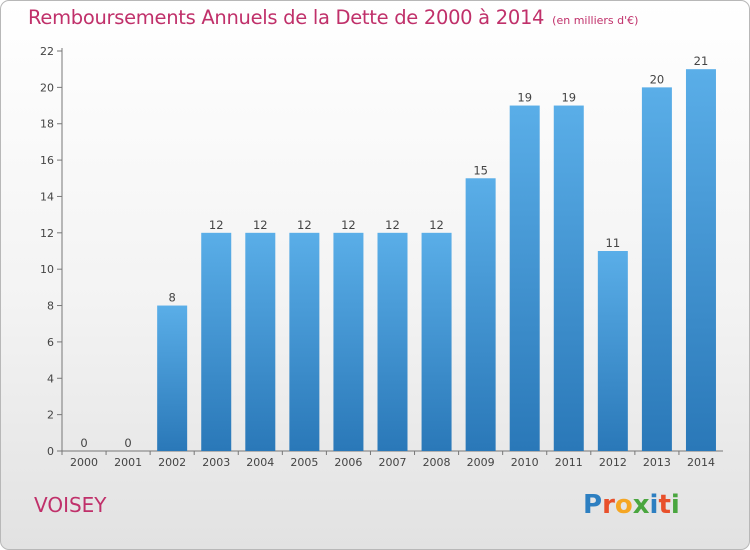 The width and height of the screenshot is (750, 550). What do you see at coordinates (525, 462) in the screenshot?
I see `x-tick-label: 2010` at bounding box center [525, 462].